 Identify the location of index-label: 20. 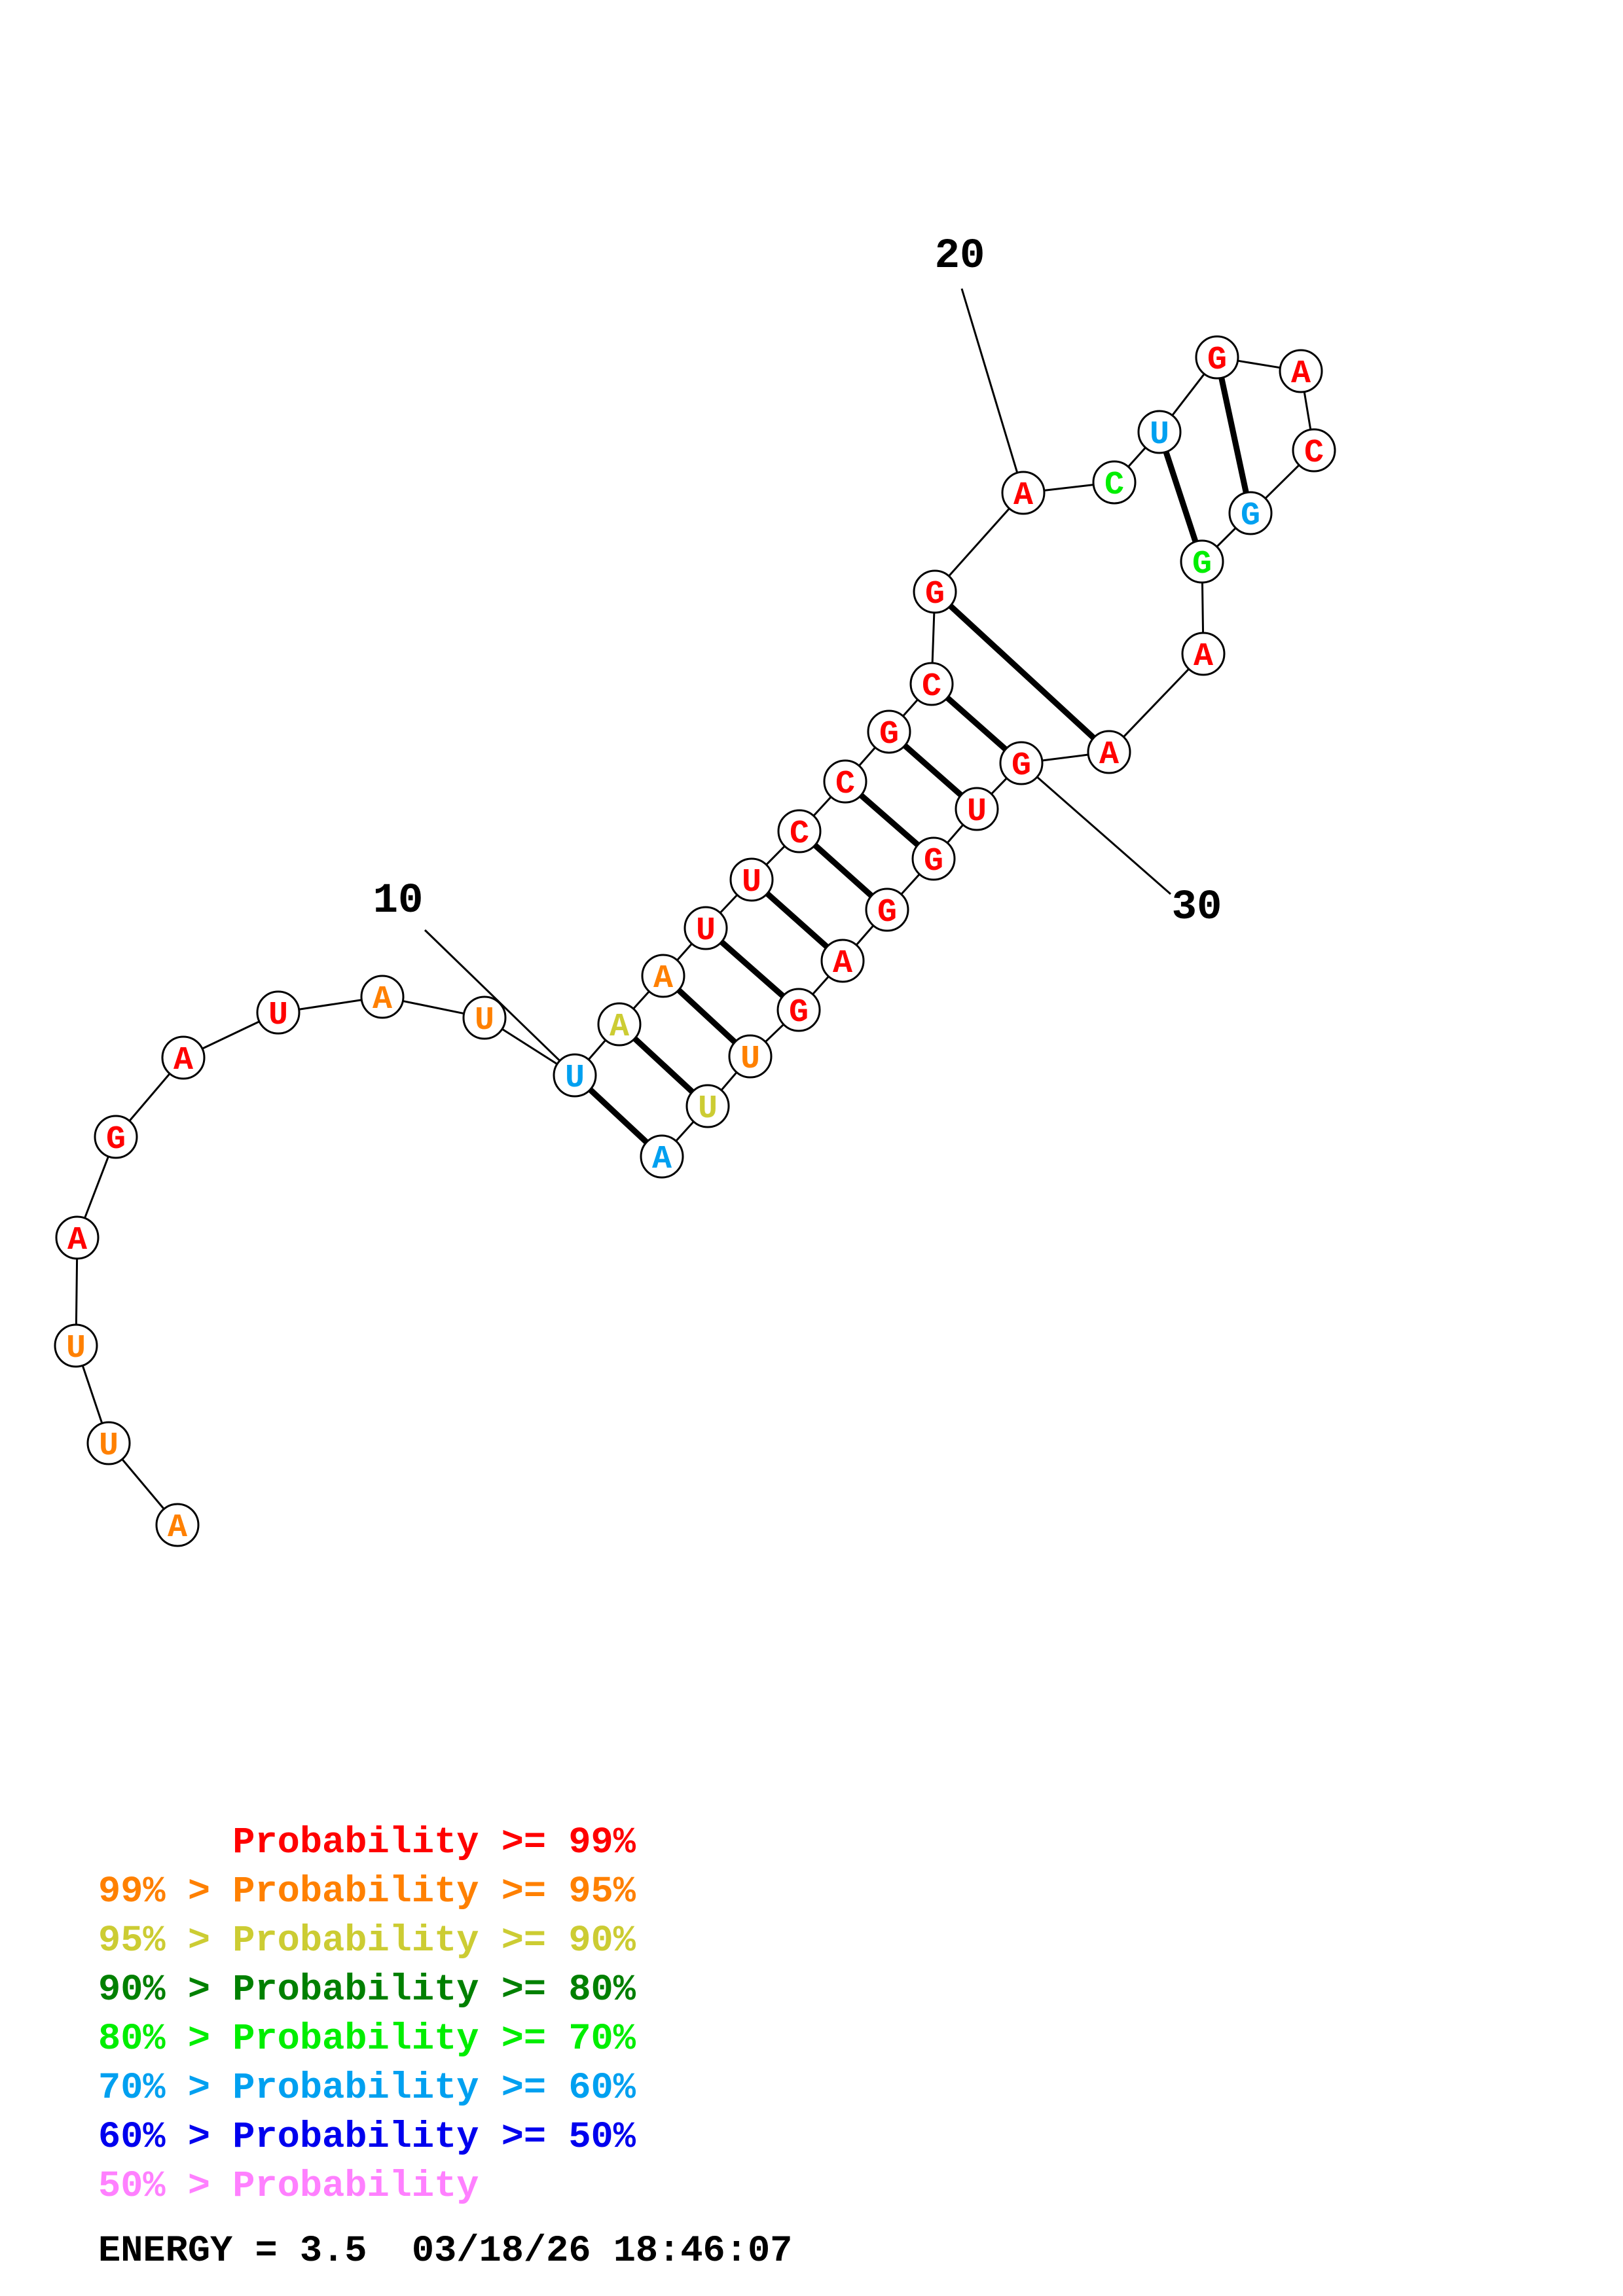
(960, 256).